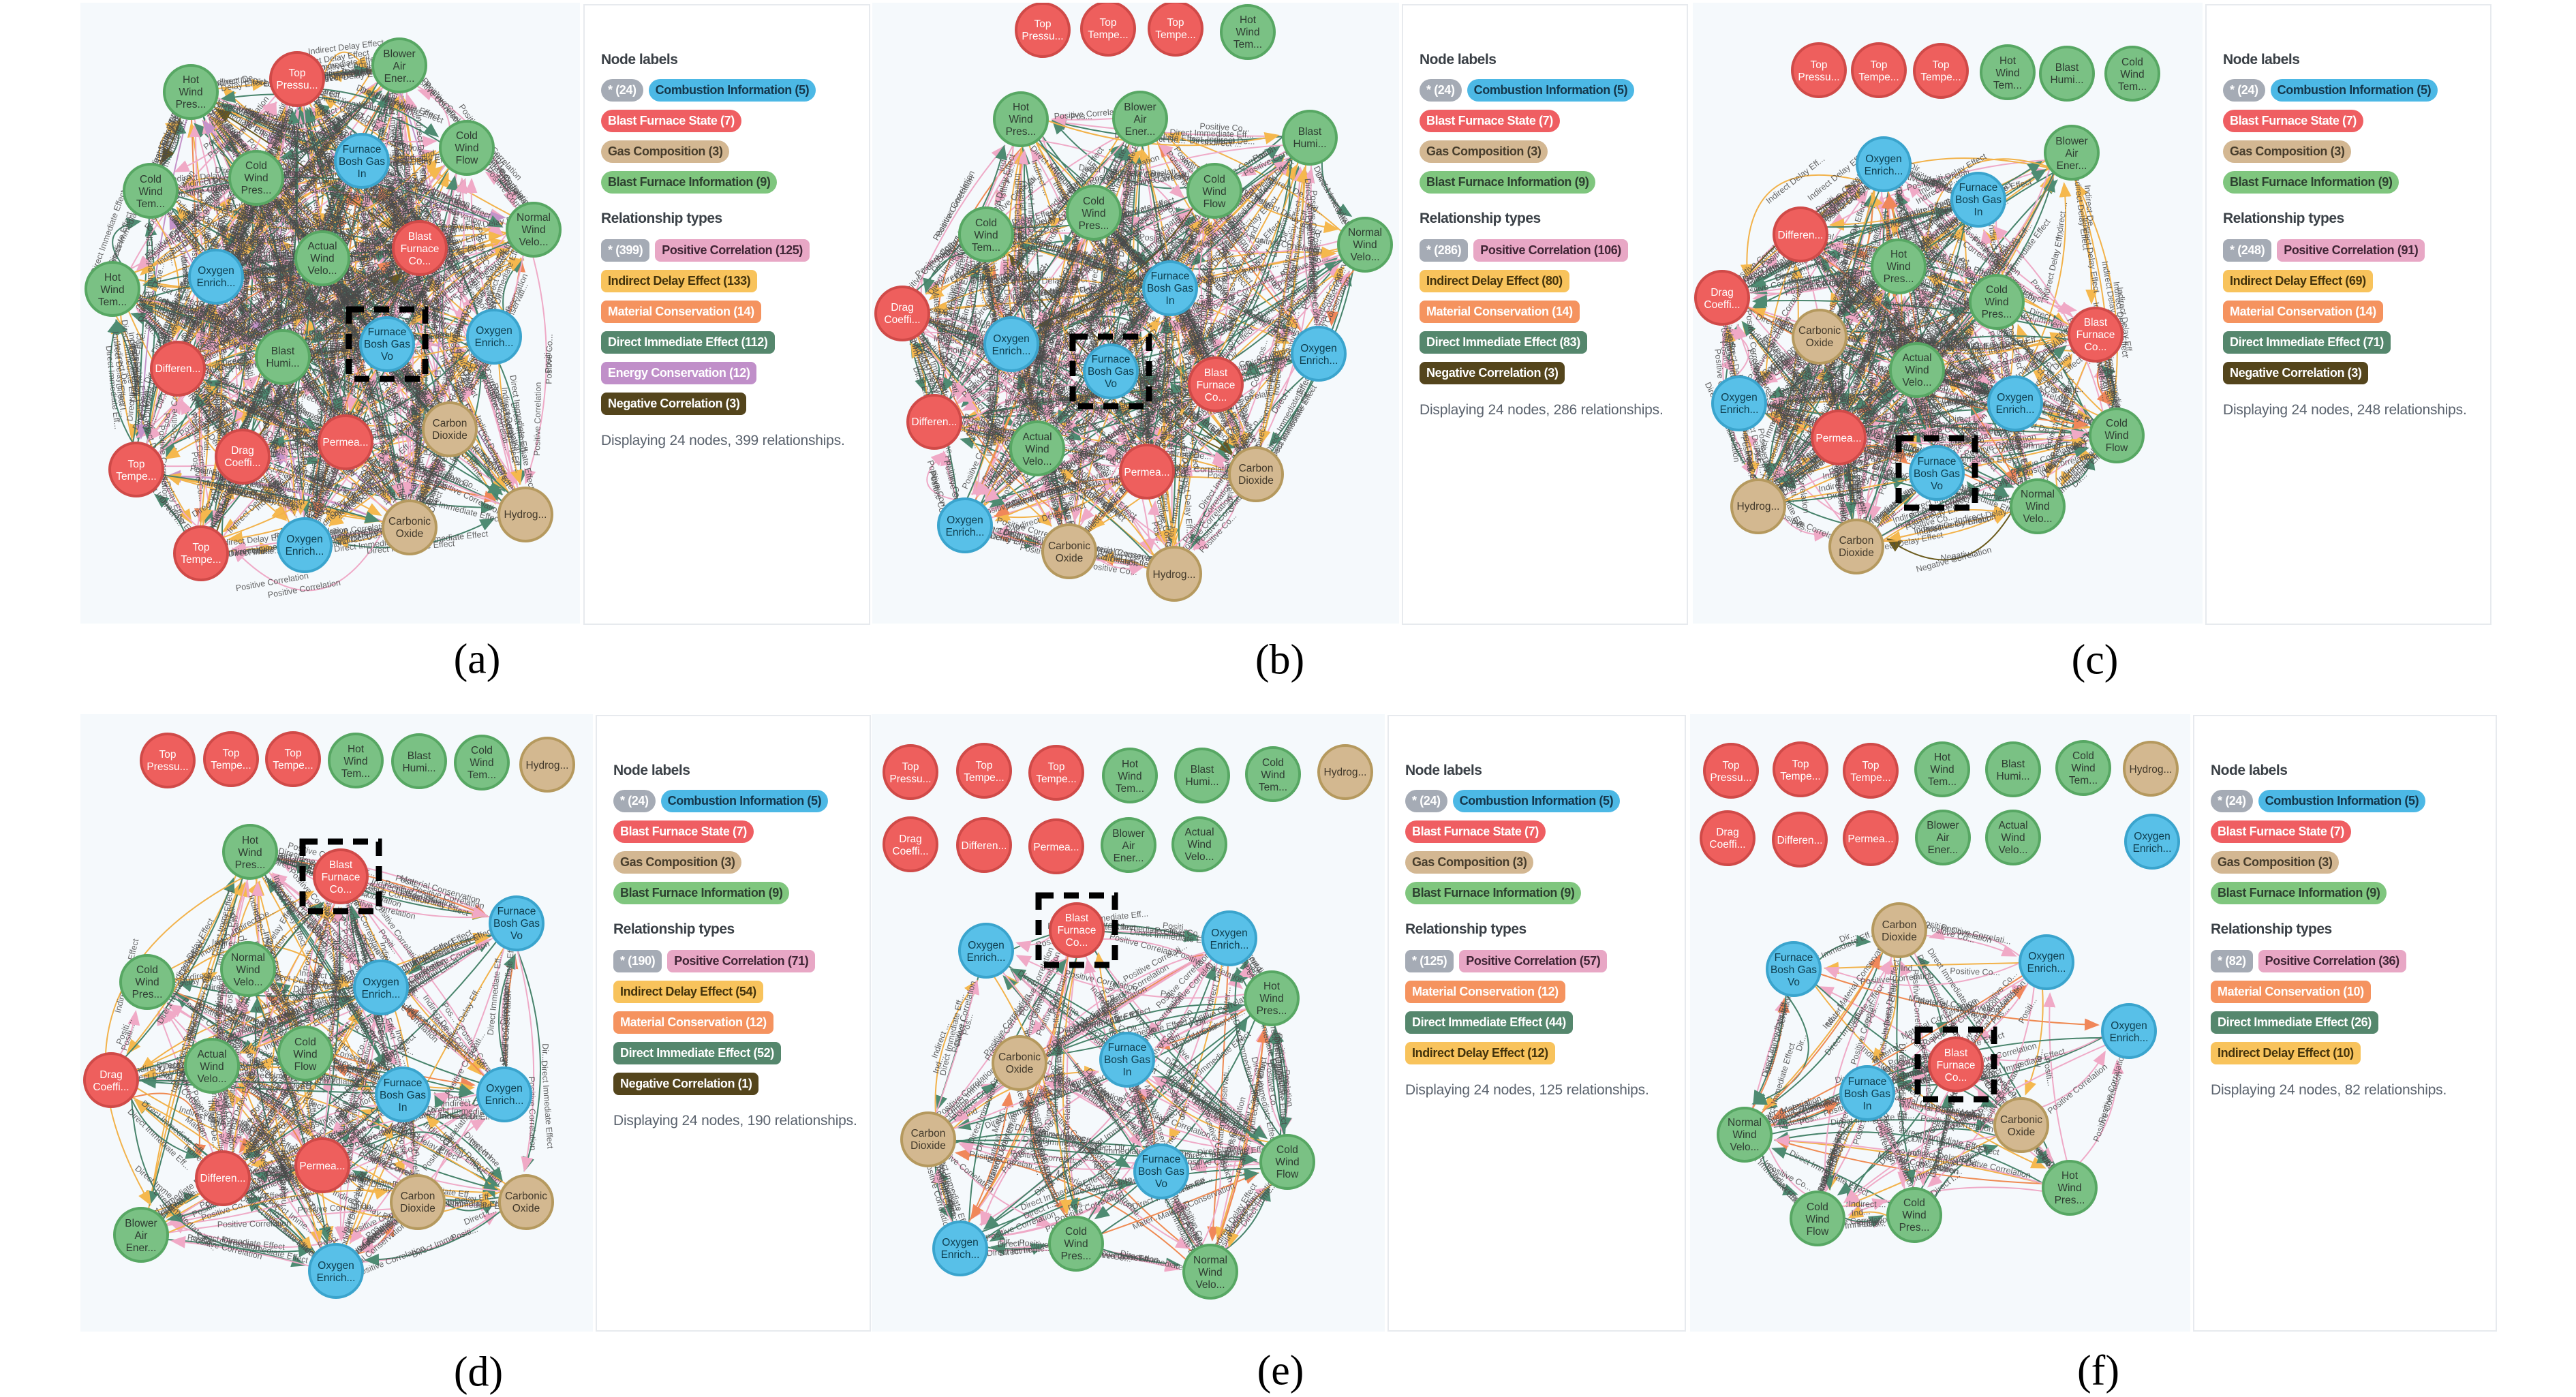 The height and width of the screenshot is (1397, 2576). Describe the element at coordinates (467, 161) in the screenshot. I see `svg-text: Flow` at that location.